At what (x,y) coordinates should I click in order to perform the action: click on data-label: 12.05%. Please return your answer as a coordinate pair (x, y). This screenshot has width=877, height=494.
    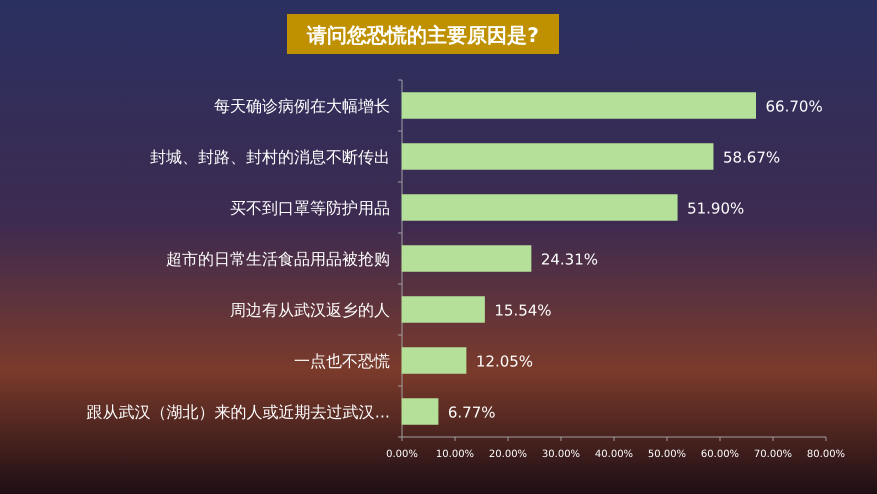
    Looking at the image, I should click on (505, 361).